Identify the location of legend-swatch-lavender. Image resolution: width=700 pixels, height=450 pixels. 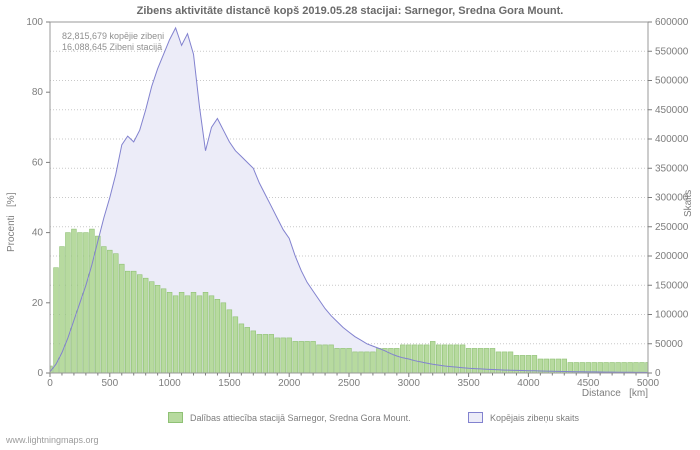
(475, 417).